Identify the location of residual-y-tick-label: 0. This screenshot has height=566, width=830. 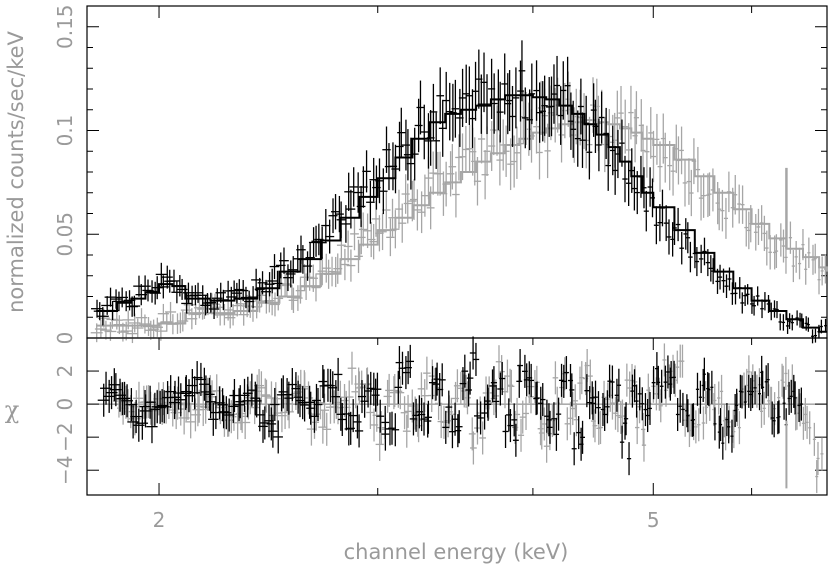
(65, 404).